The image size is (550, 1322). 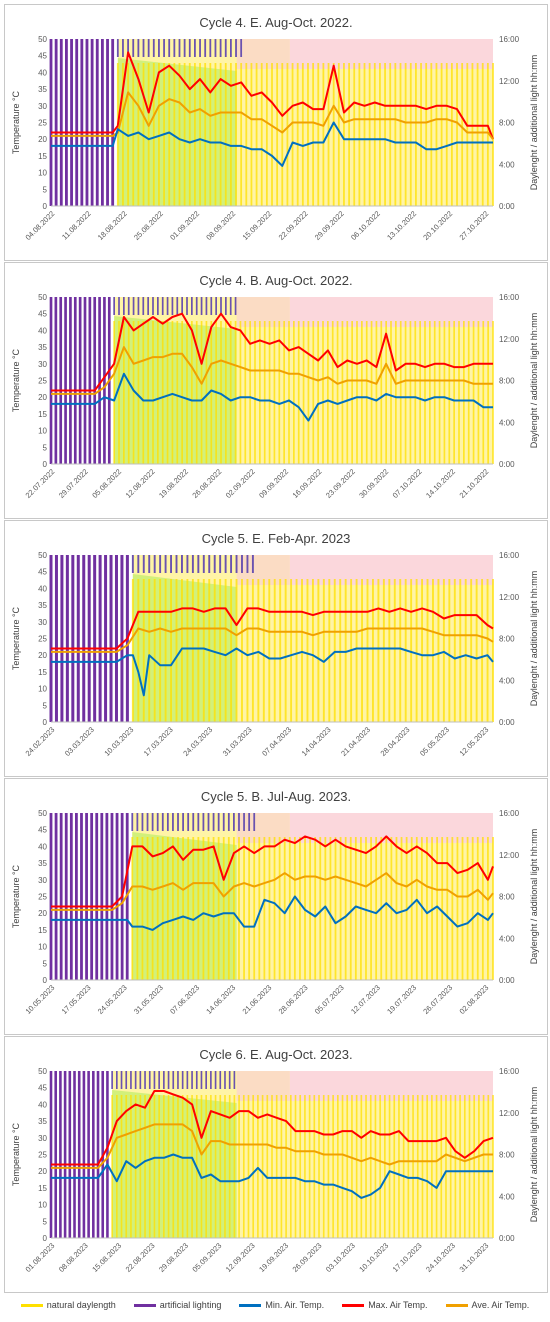 I want to click on x-tick-label: 06.10.2022, so click(x=365, y=225).